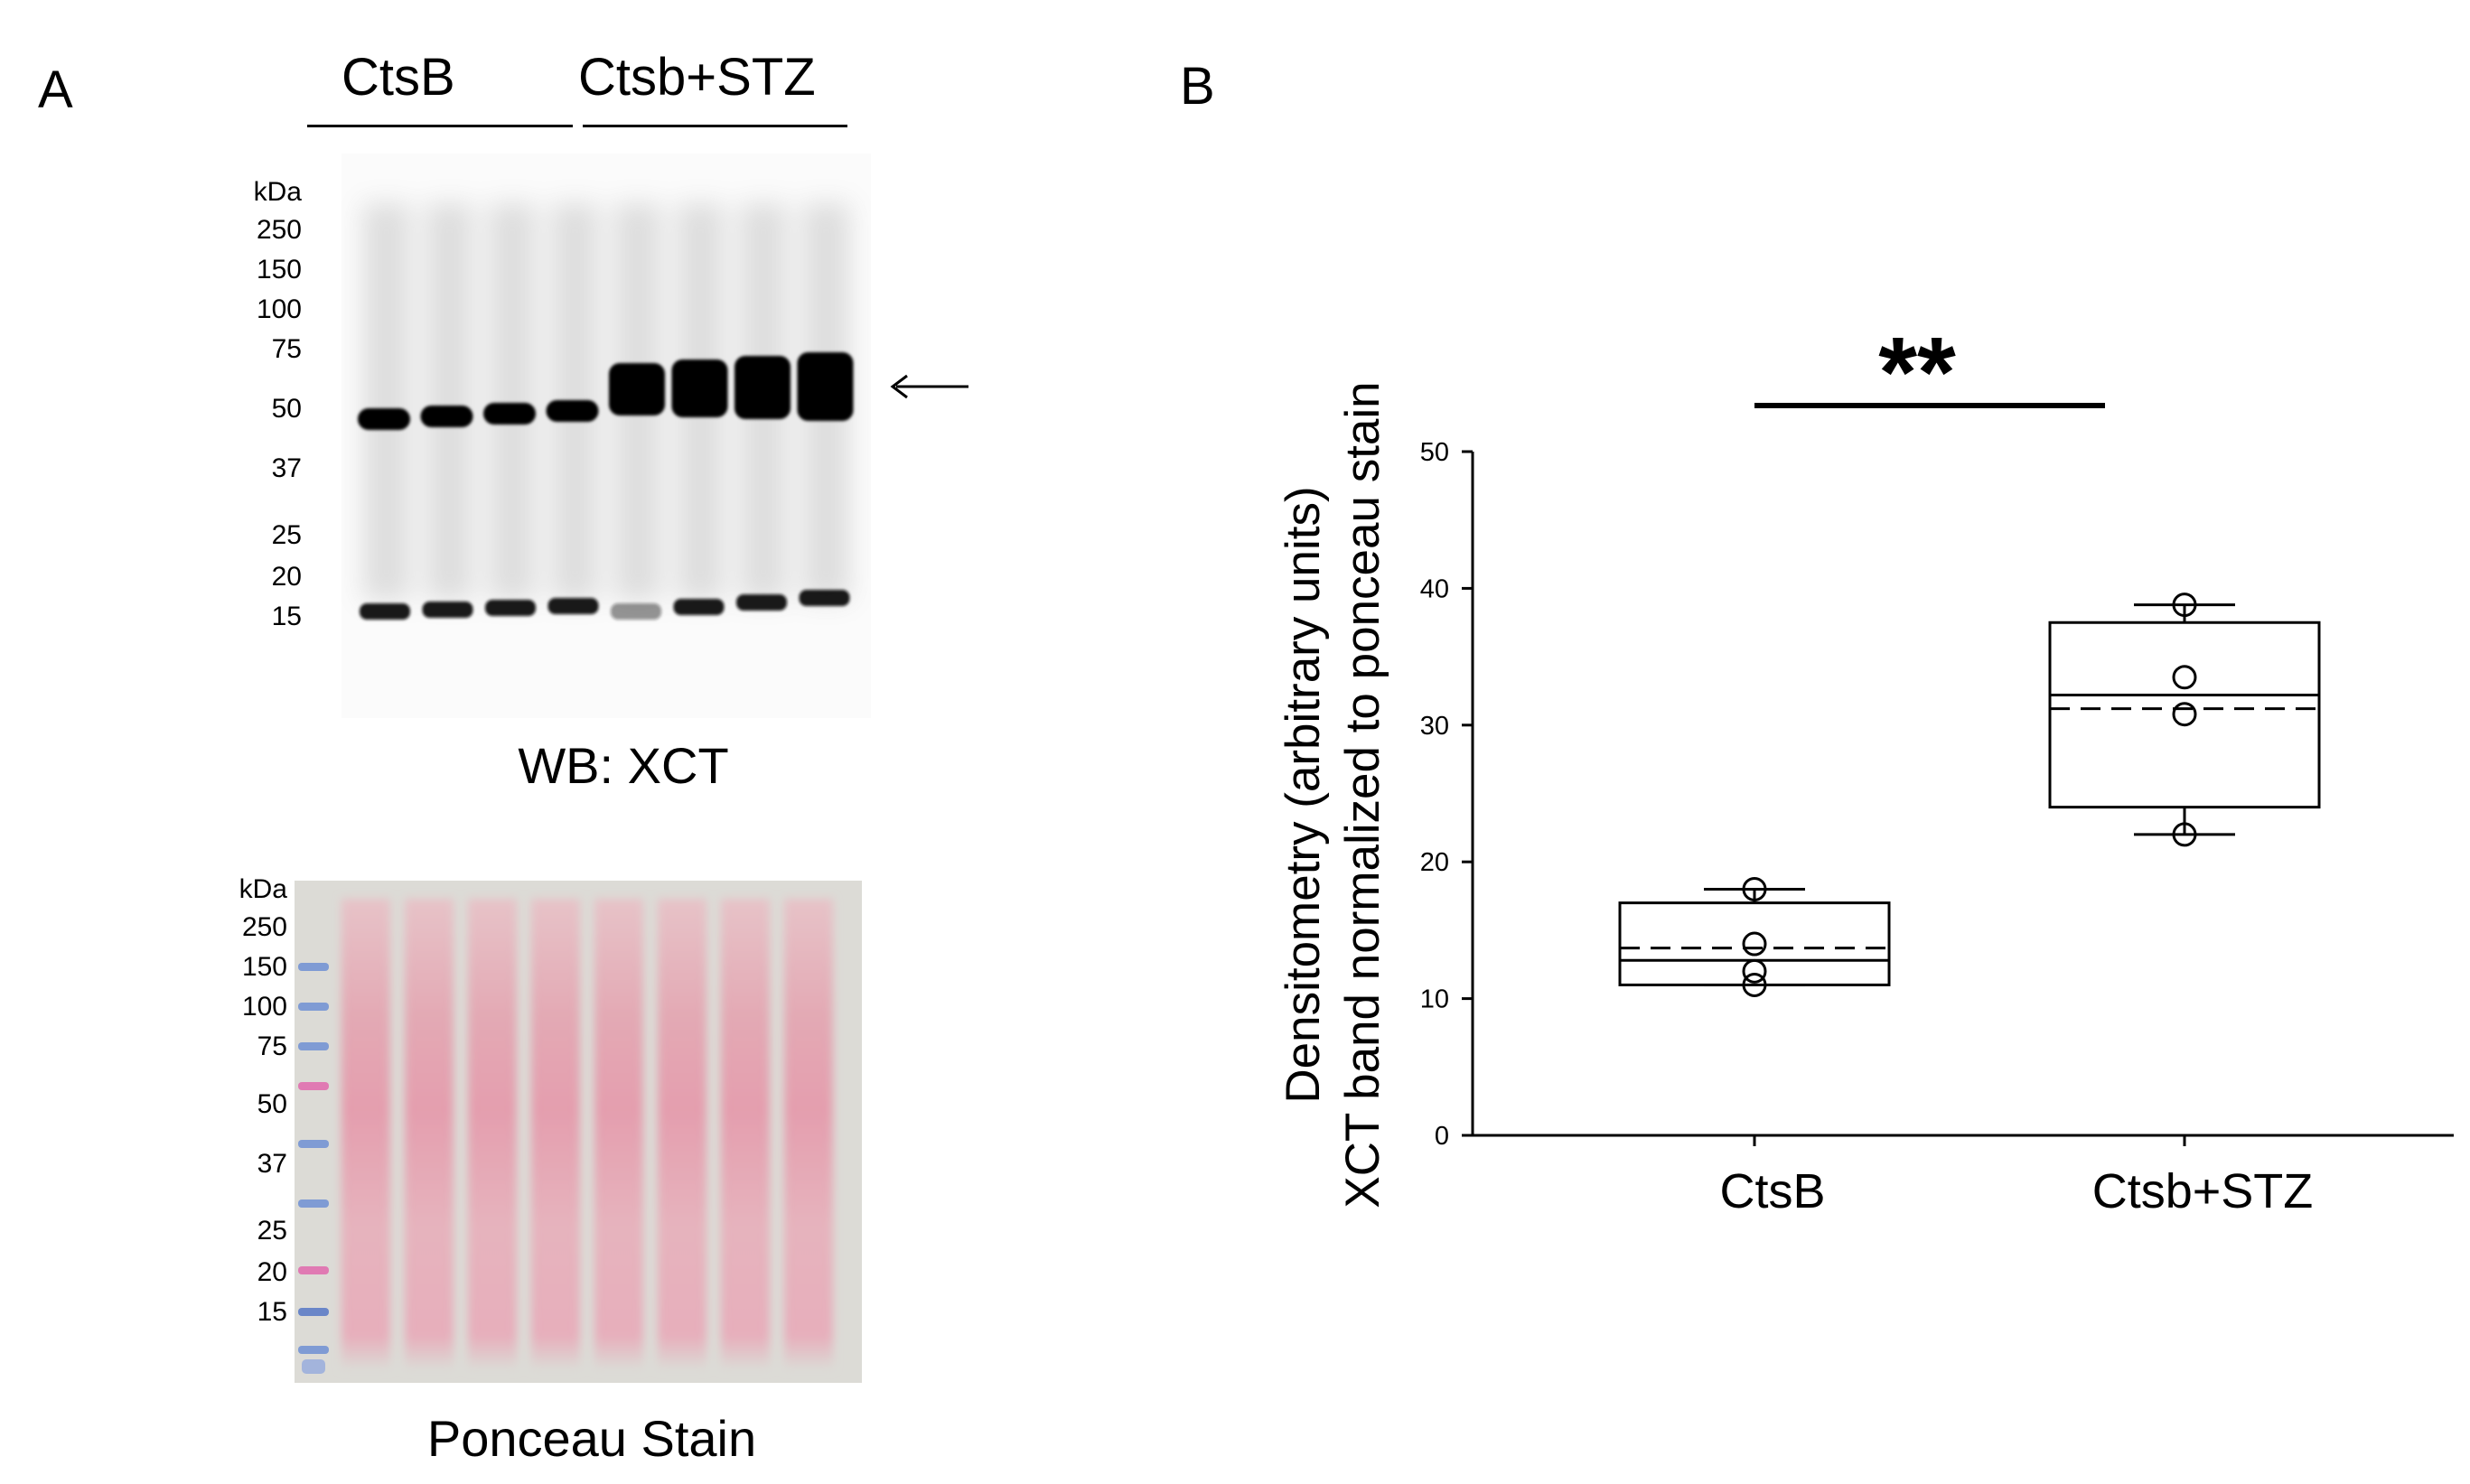 This screenshot has width=2470, height=1484. What do you see at coordinates (1969, 795) in the screenshot?
I see `boxes` at bounding box center [1969, 795].